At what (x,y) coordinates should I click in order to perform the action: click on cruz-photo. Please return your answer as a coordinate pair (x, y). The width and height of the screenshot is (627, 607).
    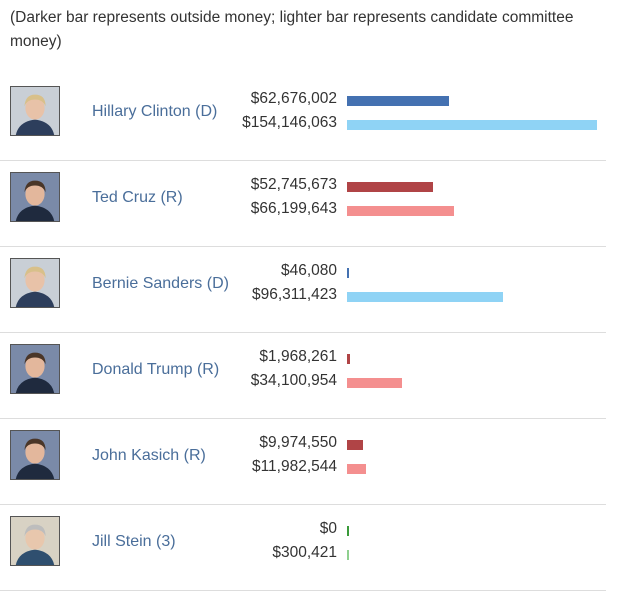
    Looking at the image, I should click on (35, 197).